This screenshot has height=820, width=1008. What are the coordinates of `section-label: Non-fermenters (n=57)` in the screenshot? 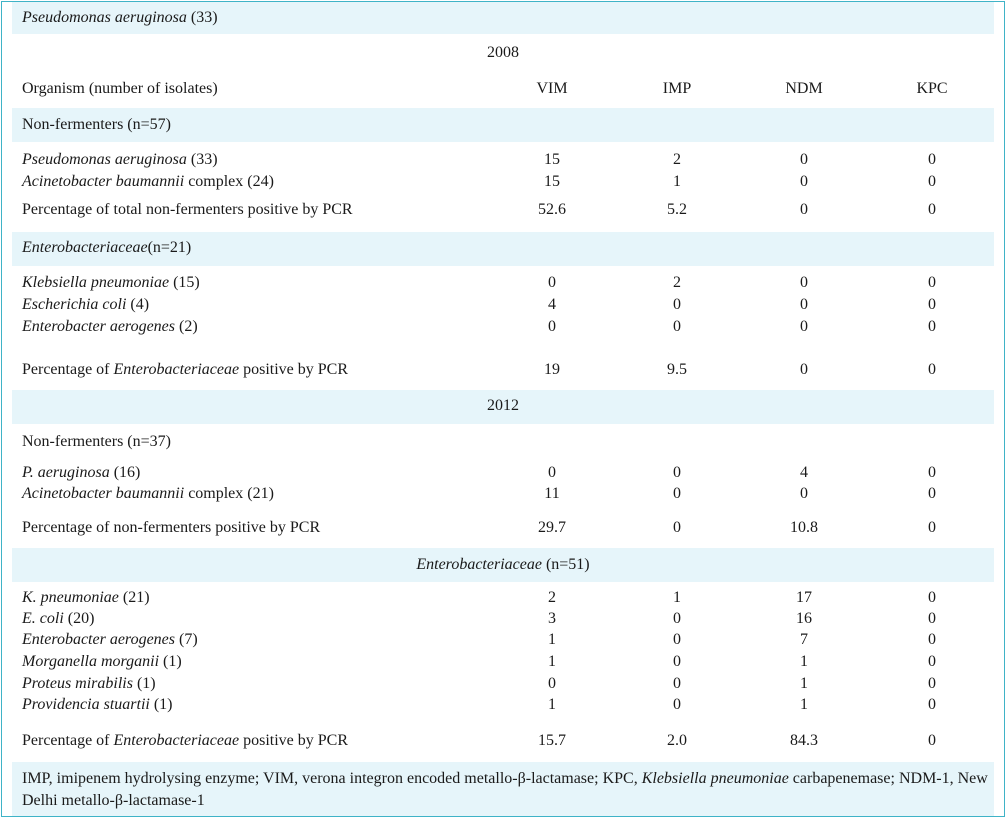 It's located at (96, 124).